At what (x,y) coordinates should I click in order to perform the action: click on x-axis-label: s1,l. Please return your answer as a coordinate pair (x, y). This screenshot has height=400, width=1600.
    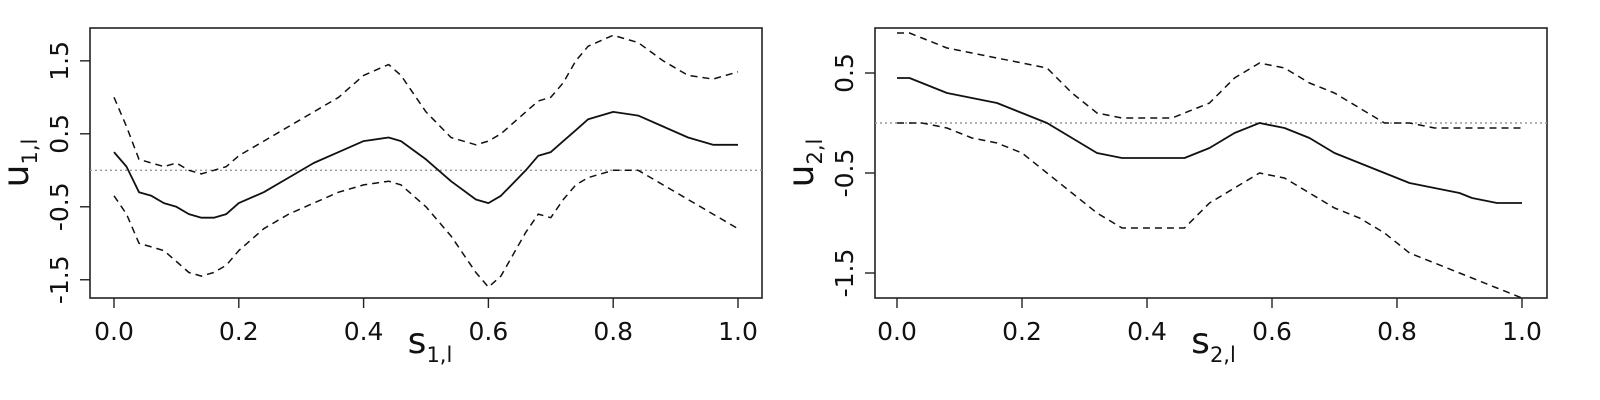
    Looking at the image, I should click on (430, 344).